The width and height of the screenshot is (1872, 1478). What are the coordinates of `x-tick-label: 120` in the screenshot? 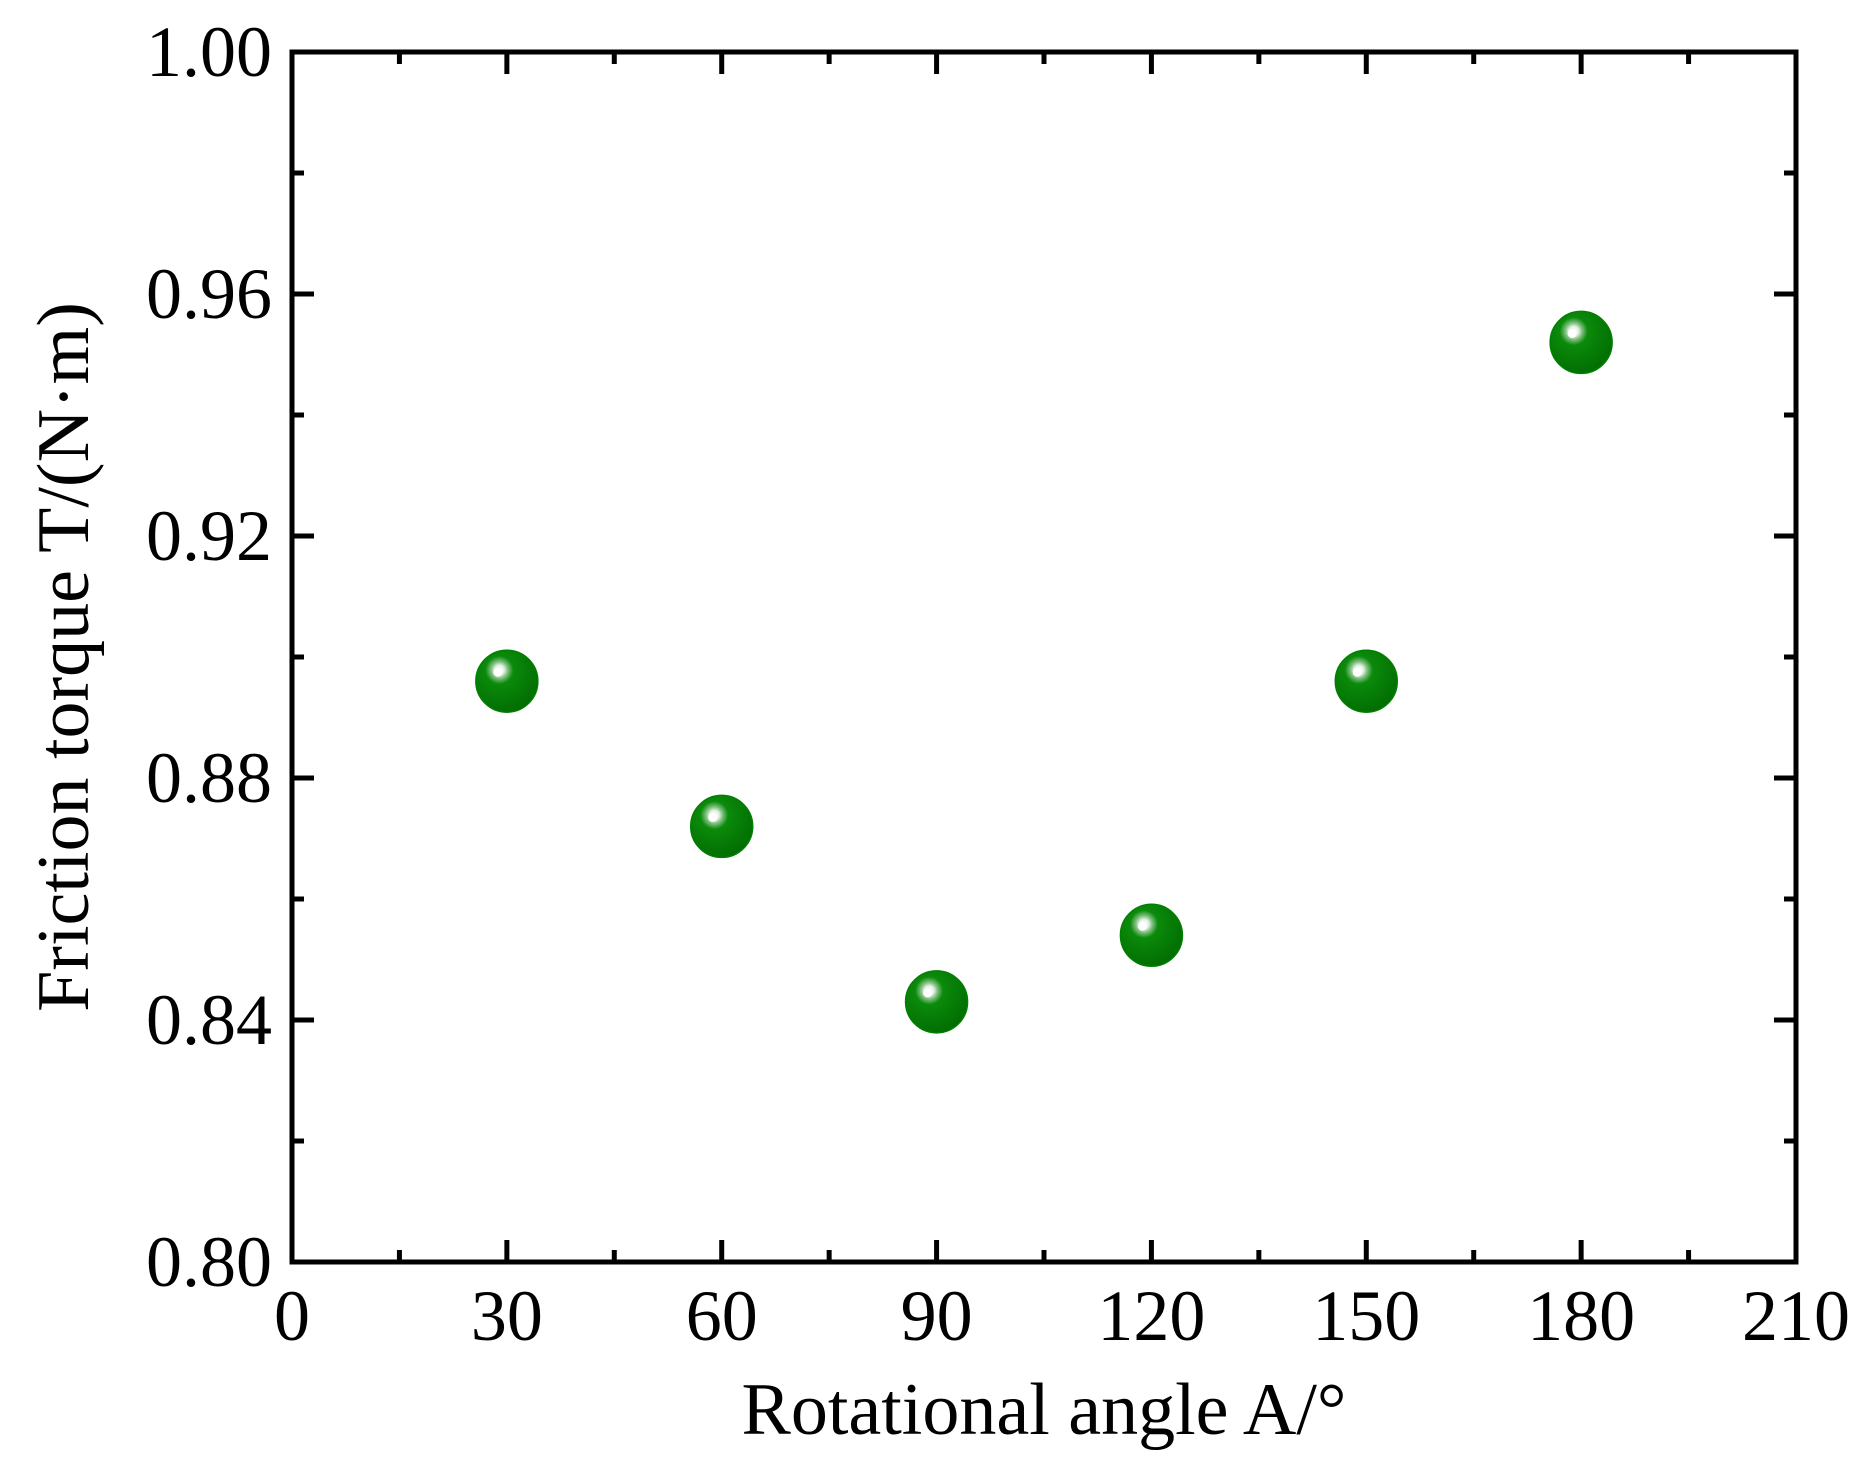 It's located at (1151, 1316).